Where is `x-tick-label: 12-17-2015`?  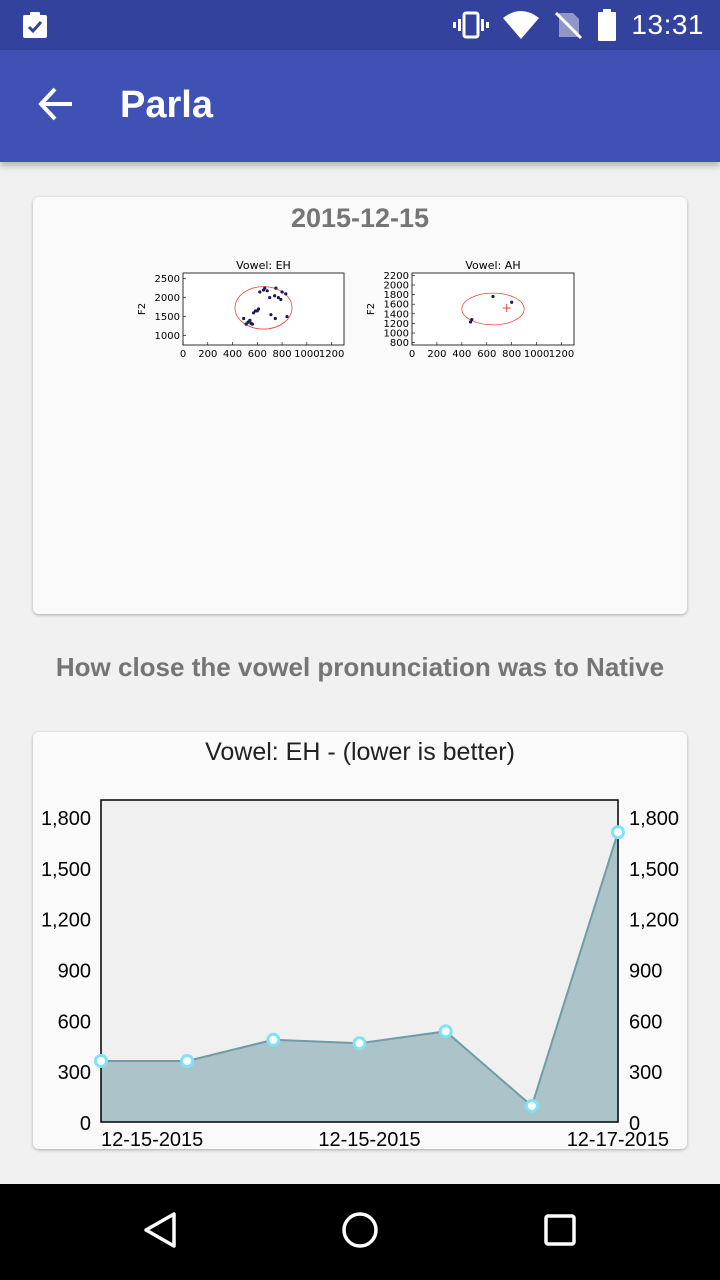 x-tick-label: 12-17-2015 is located at coordinates (618, 1139).